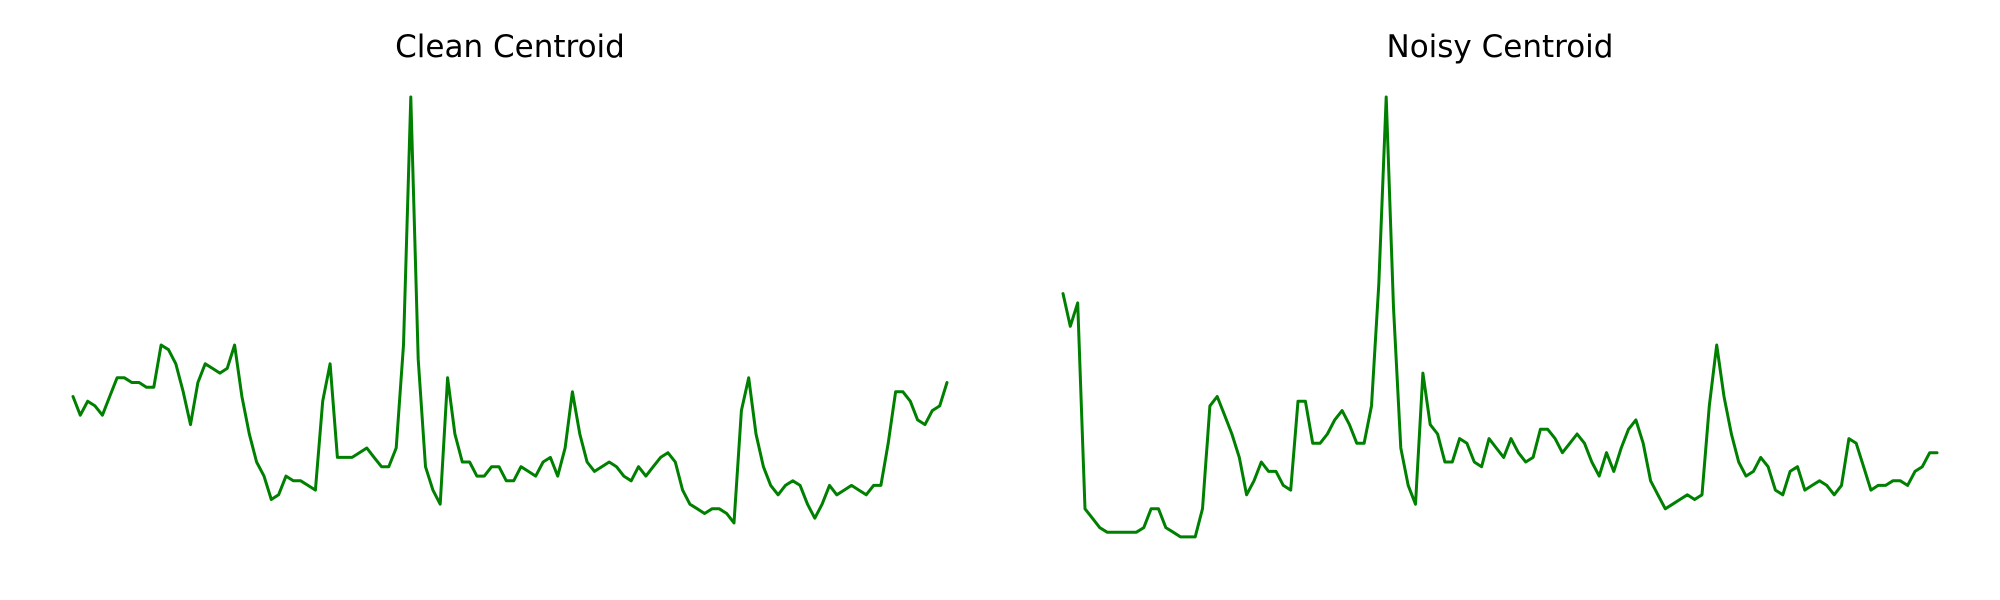  What do you see at coordinates (1500, 47) in the screenshot?
I see `chart-title-noisy: Noisy Centroid` at bounding box center [1500, 47].